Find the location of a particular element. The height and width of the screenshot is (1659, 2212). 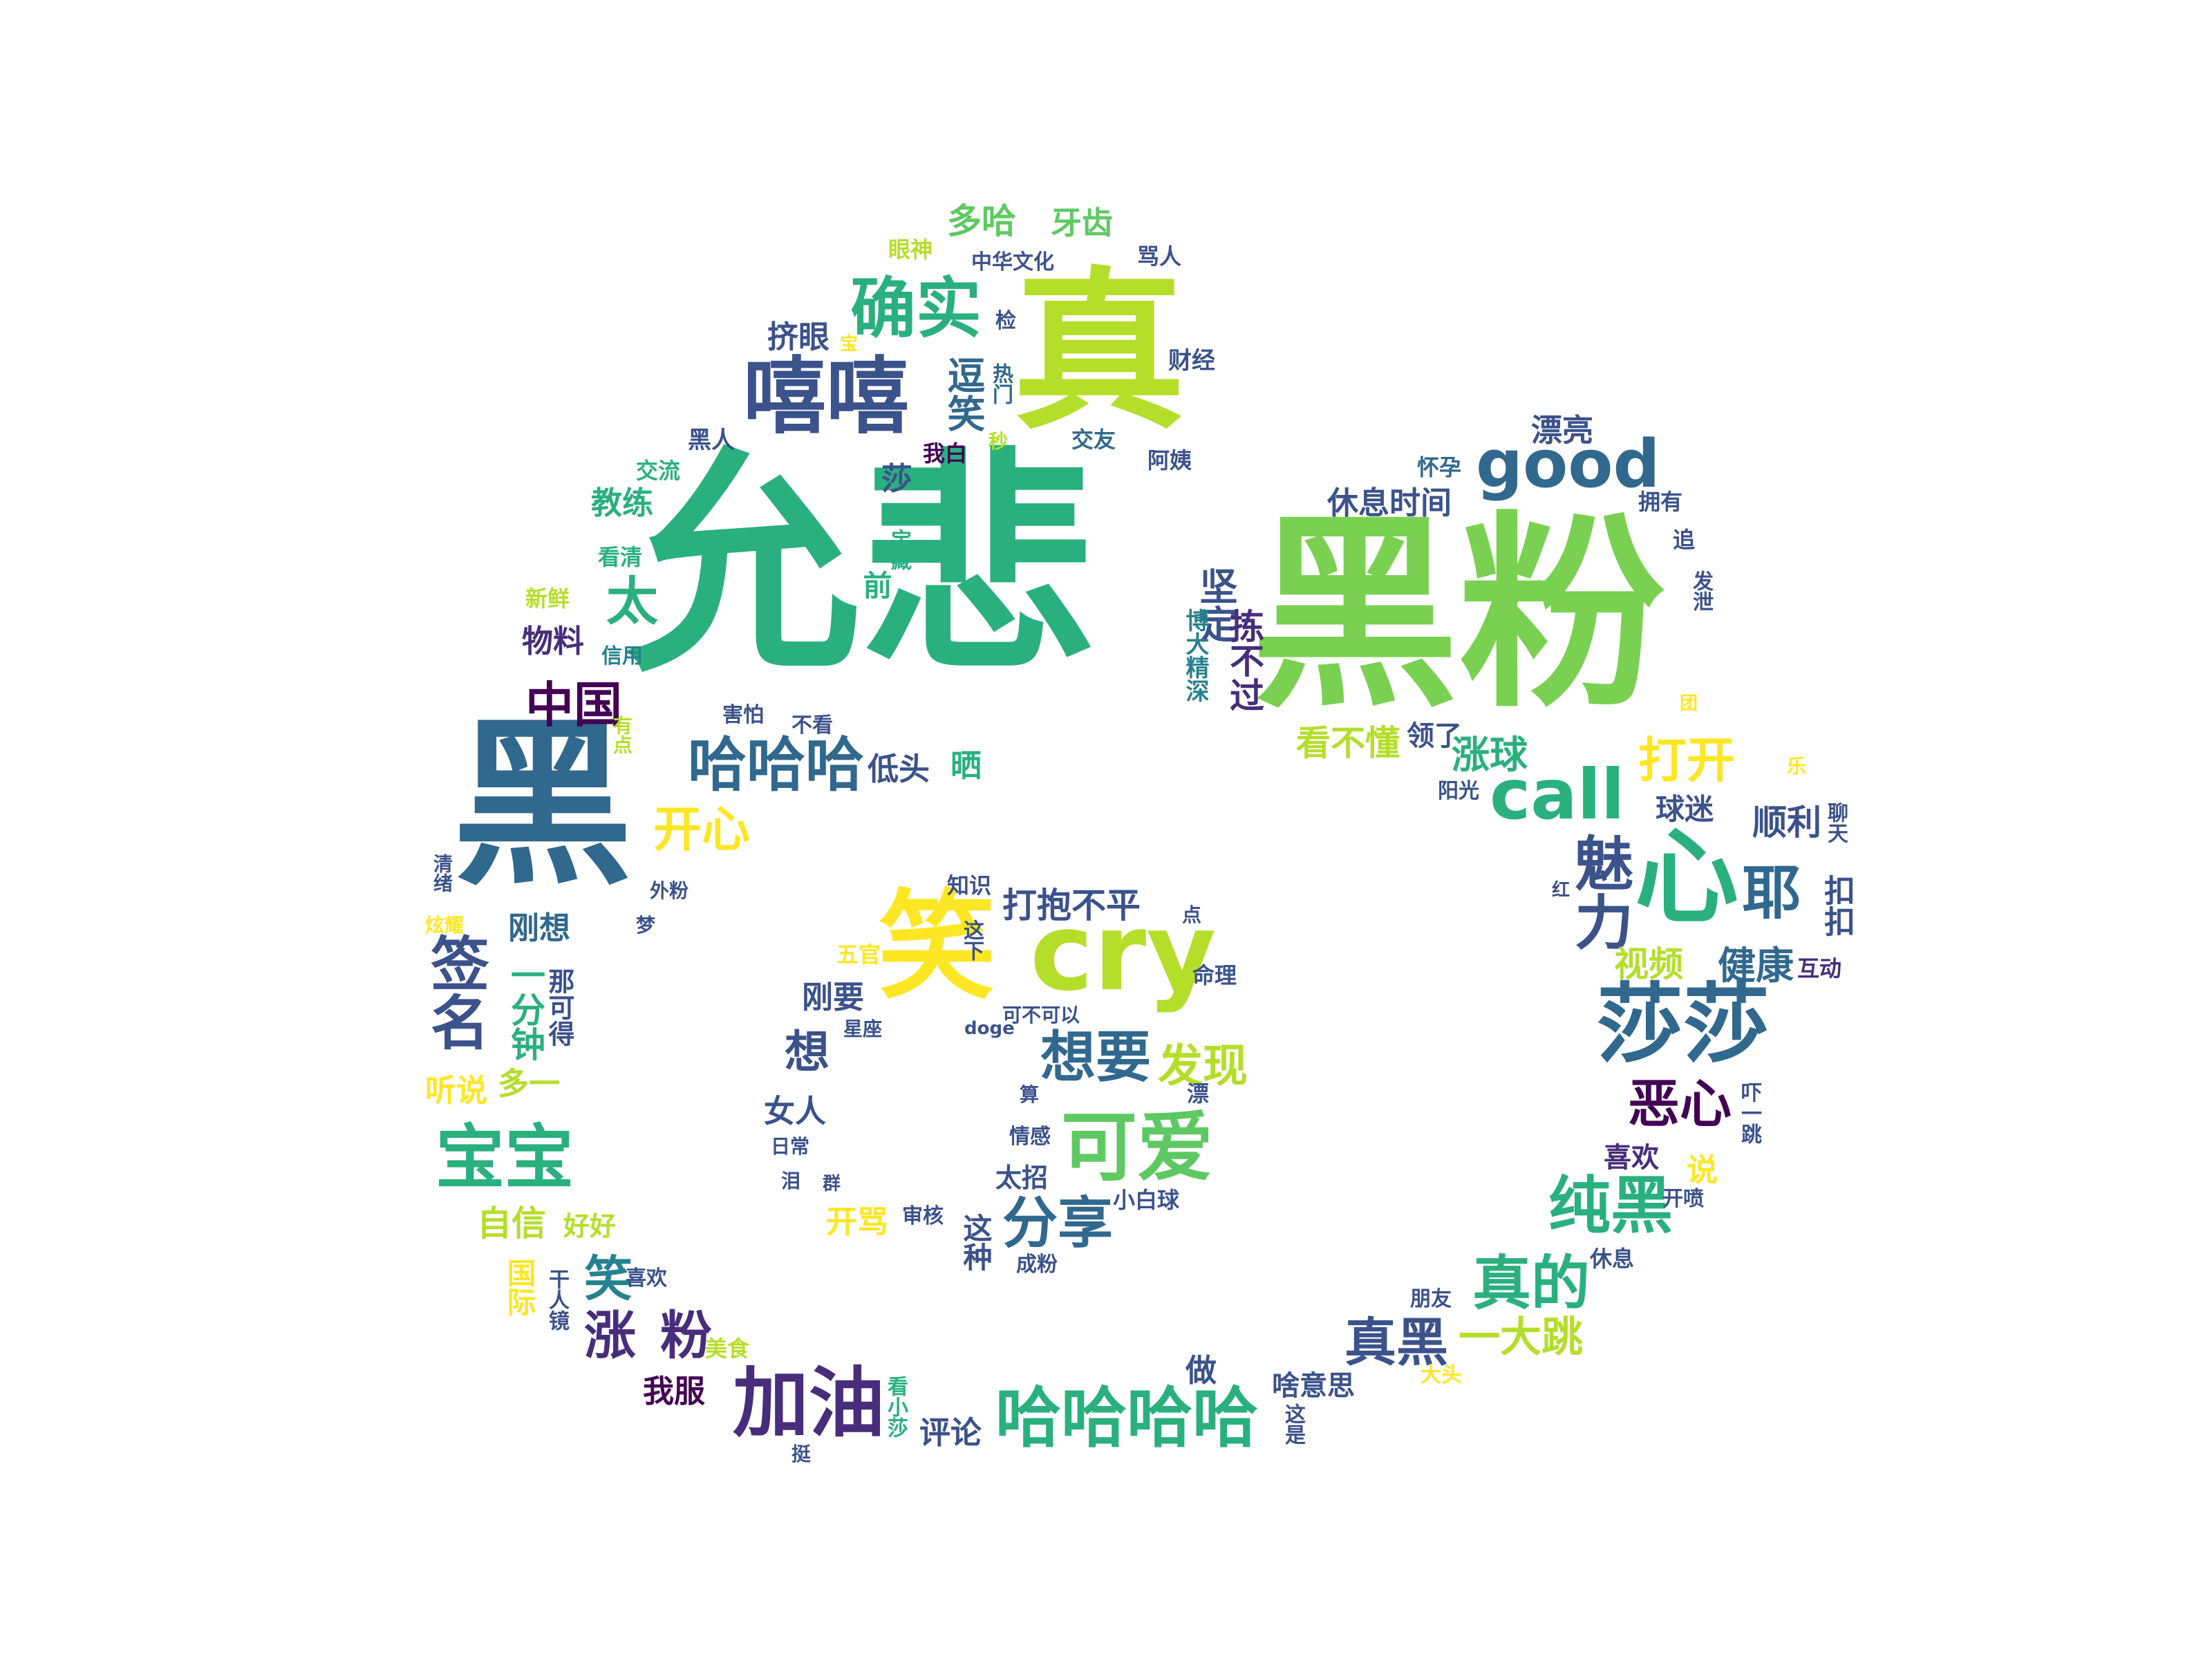

word-faxian: 发现 is located at coordinates (1203, 1066).